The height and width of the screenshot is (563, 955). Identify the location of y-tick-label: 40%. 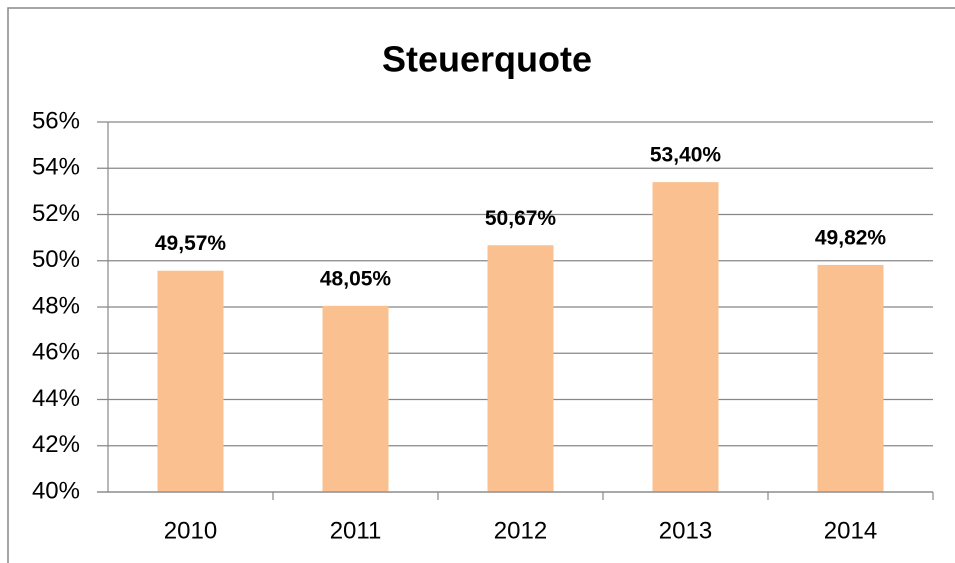
(56, 490).